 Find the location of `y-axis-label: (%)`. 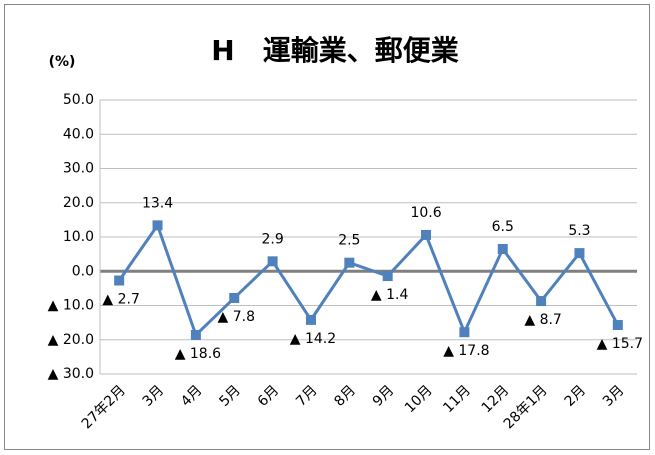

y-axis-label: (%) is located at coordinates (62, 62).